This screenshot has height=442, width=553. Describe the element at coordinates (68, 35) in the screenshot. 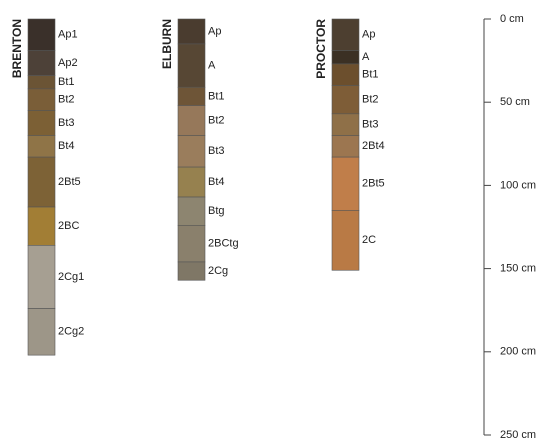

I see `horizon-label: Ap1` at that location.